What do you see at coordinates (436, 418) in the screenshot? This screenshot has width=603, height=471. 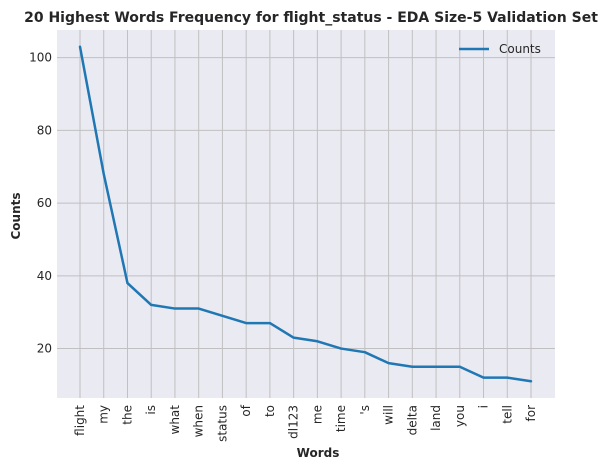 I see `x-tick-label: land` at bounding box center [436, 418].